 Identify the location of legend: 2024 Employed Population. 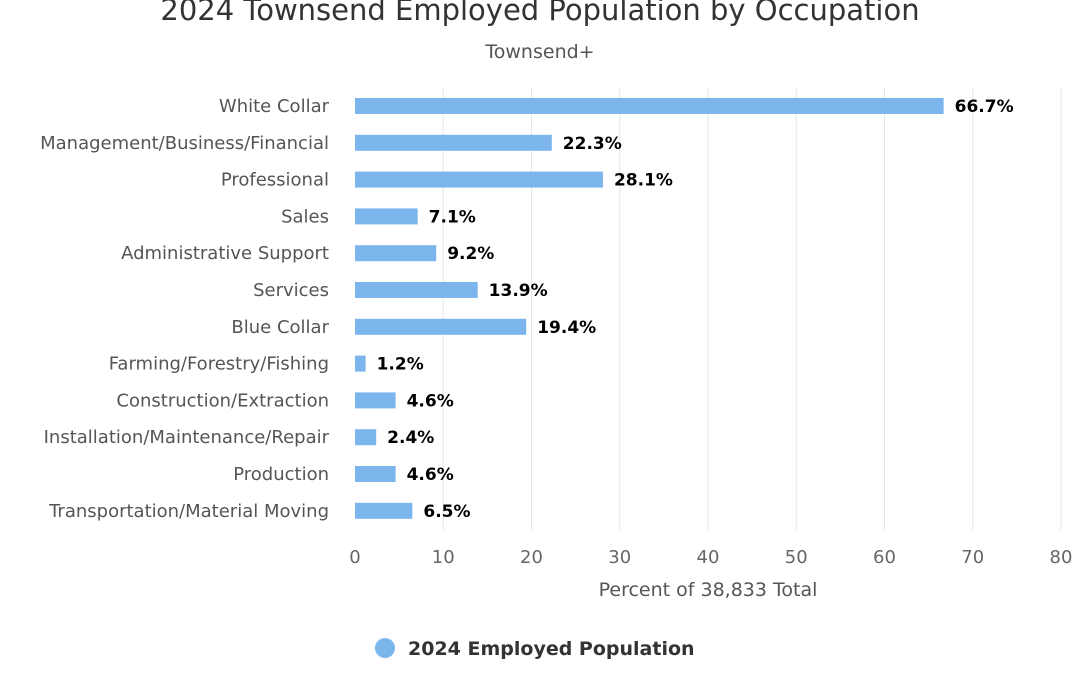
(535, 649).